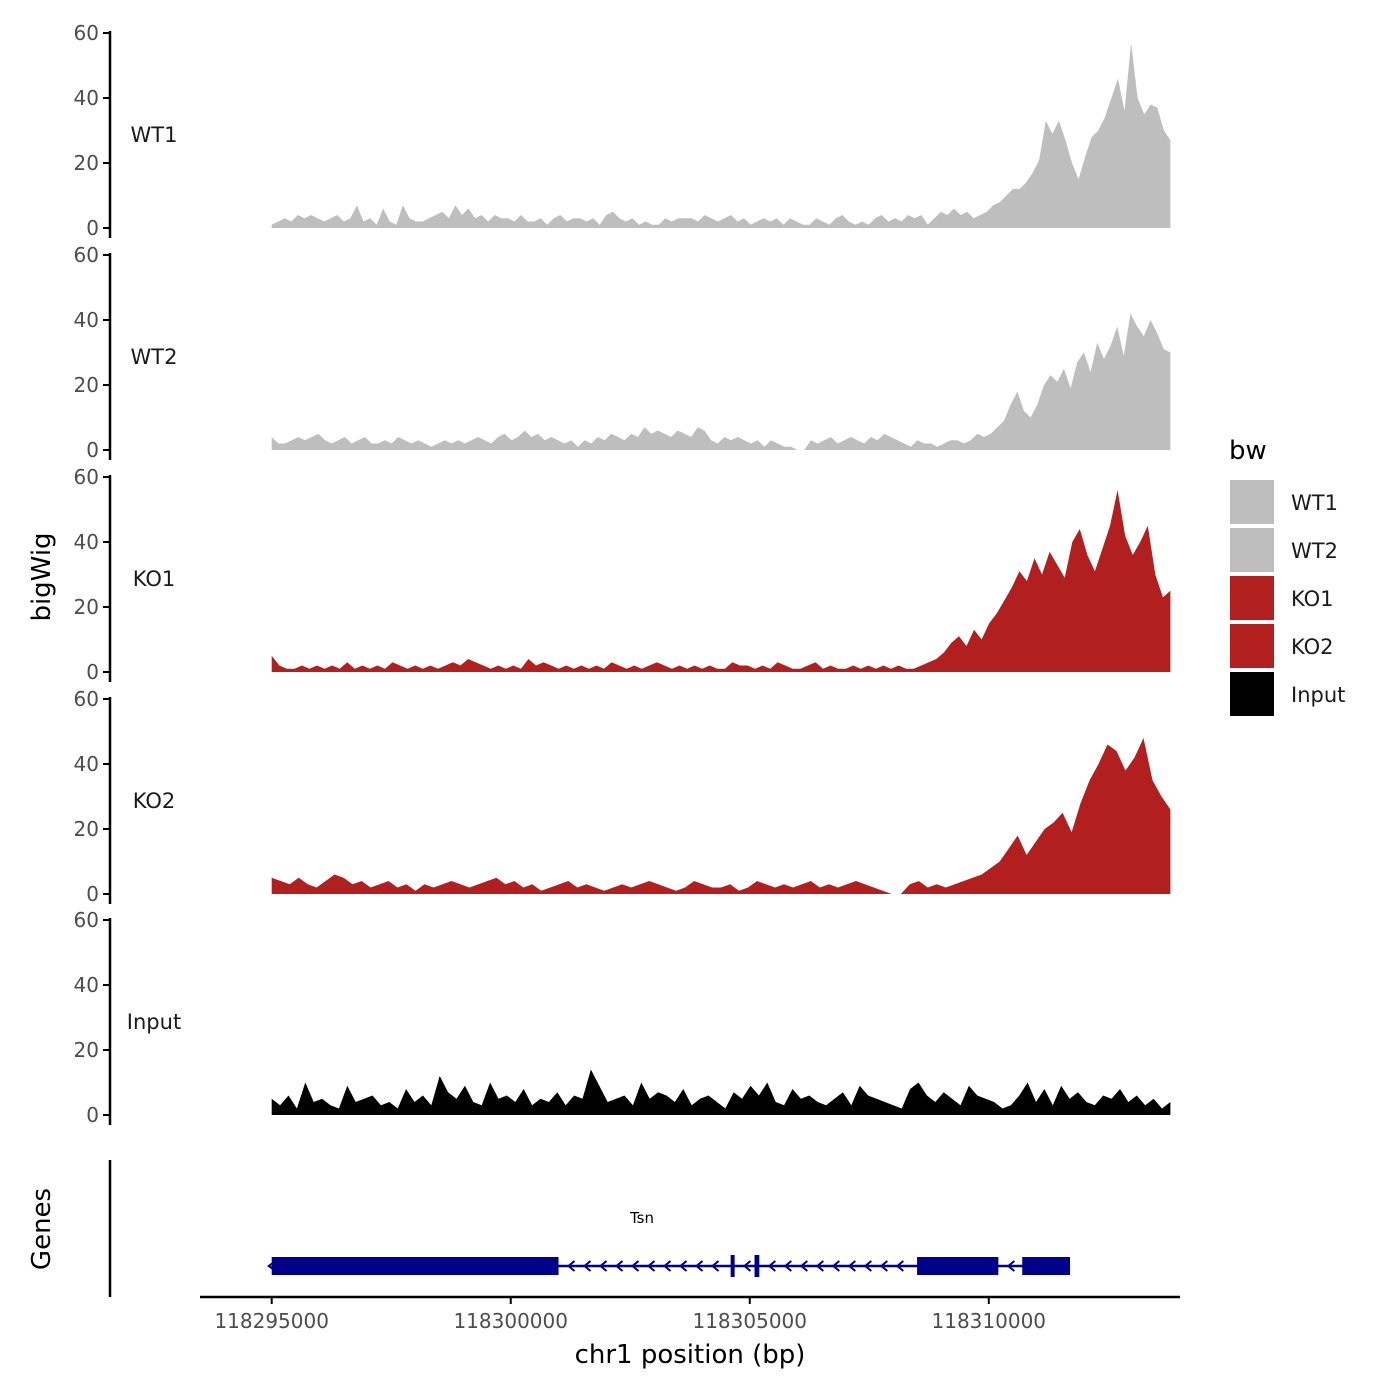 Image resolution: width=1400 pixels, height=1400 pixels. Describe the element at coordinates (721, 816) in the screenshot. I see `coverage-area-ko2` at that location.